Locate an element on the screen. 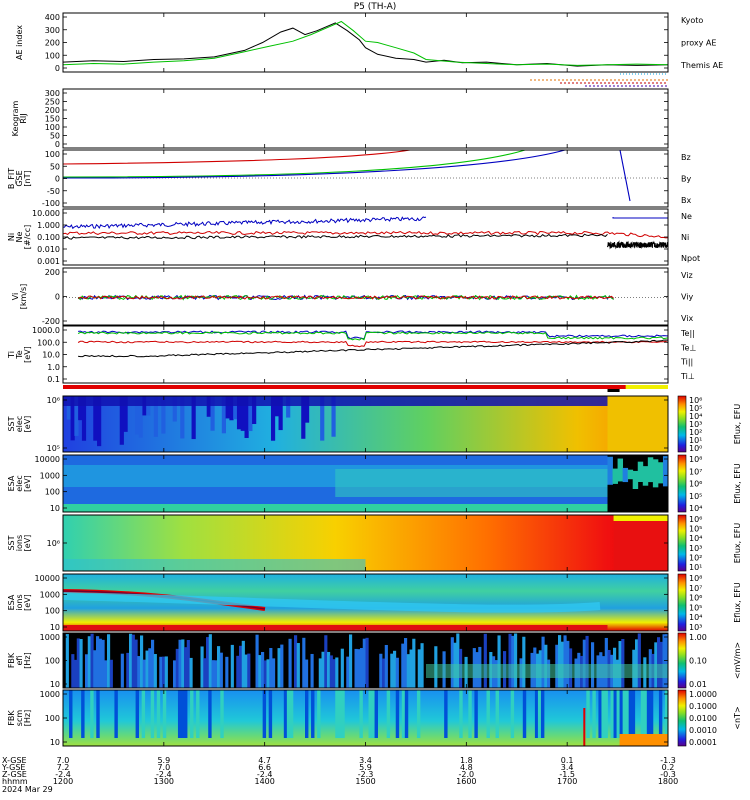 This screenshot has height=800, width=750. colorbar-tick-label: 10¹ is located at coordinates (695, 567).